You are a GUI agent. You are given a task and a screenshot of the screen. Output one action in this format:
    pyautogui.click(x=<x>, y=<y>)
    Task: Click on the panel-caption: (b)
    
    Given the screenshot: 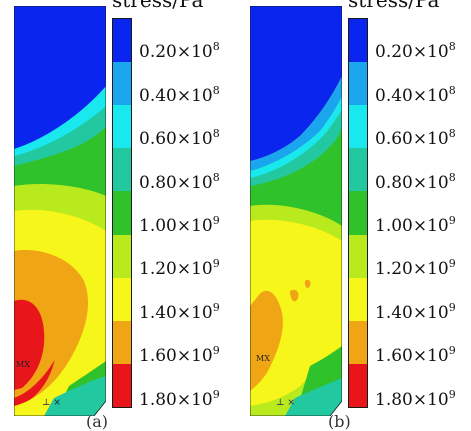 What is the action you would take?
    pyautogui.click(x=339, y=421)
    